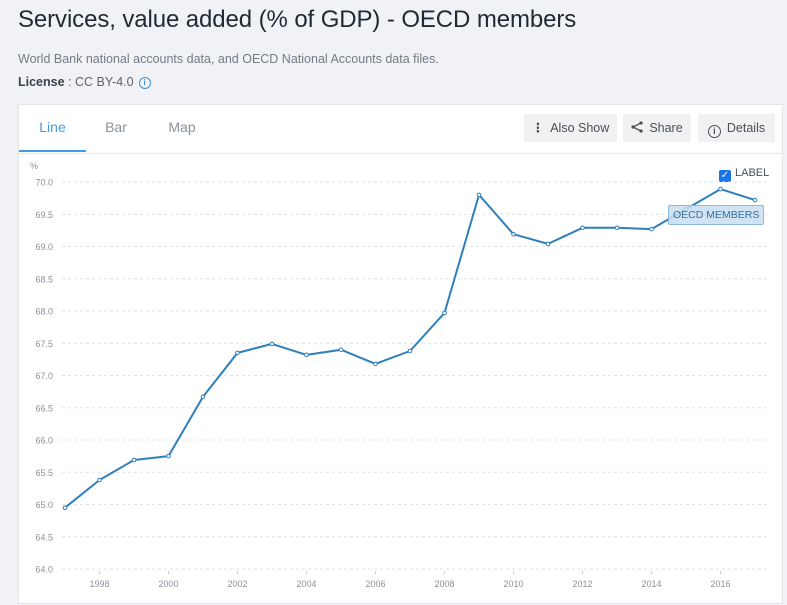 The width and height of the screenshot is (787, 605). I want to click on tab-line: Line, so click(52, 128).